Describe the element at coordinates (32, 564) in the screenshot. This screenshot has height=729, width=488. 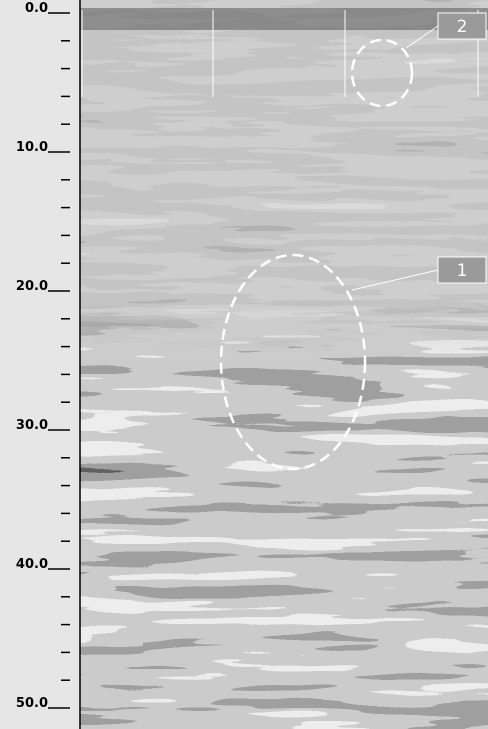
I see `depth-label: 40.0` at that location.